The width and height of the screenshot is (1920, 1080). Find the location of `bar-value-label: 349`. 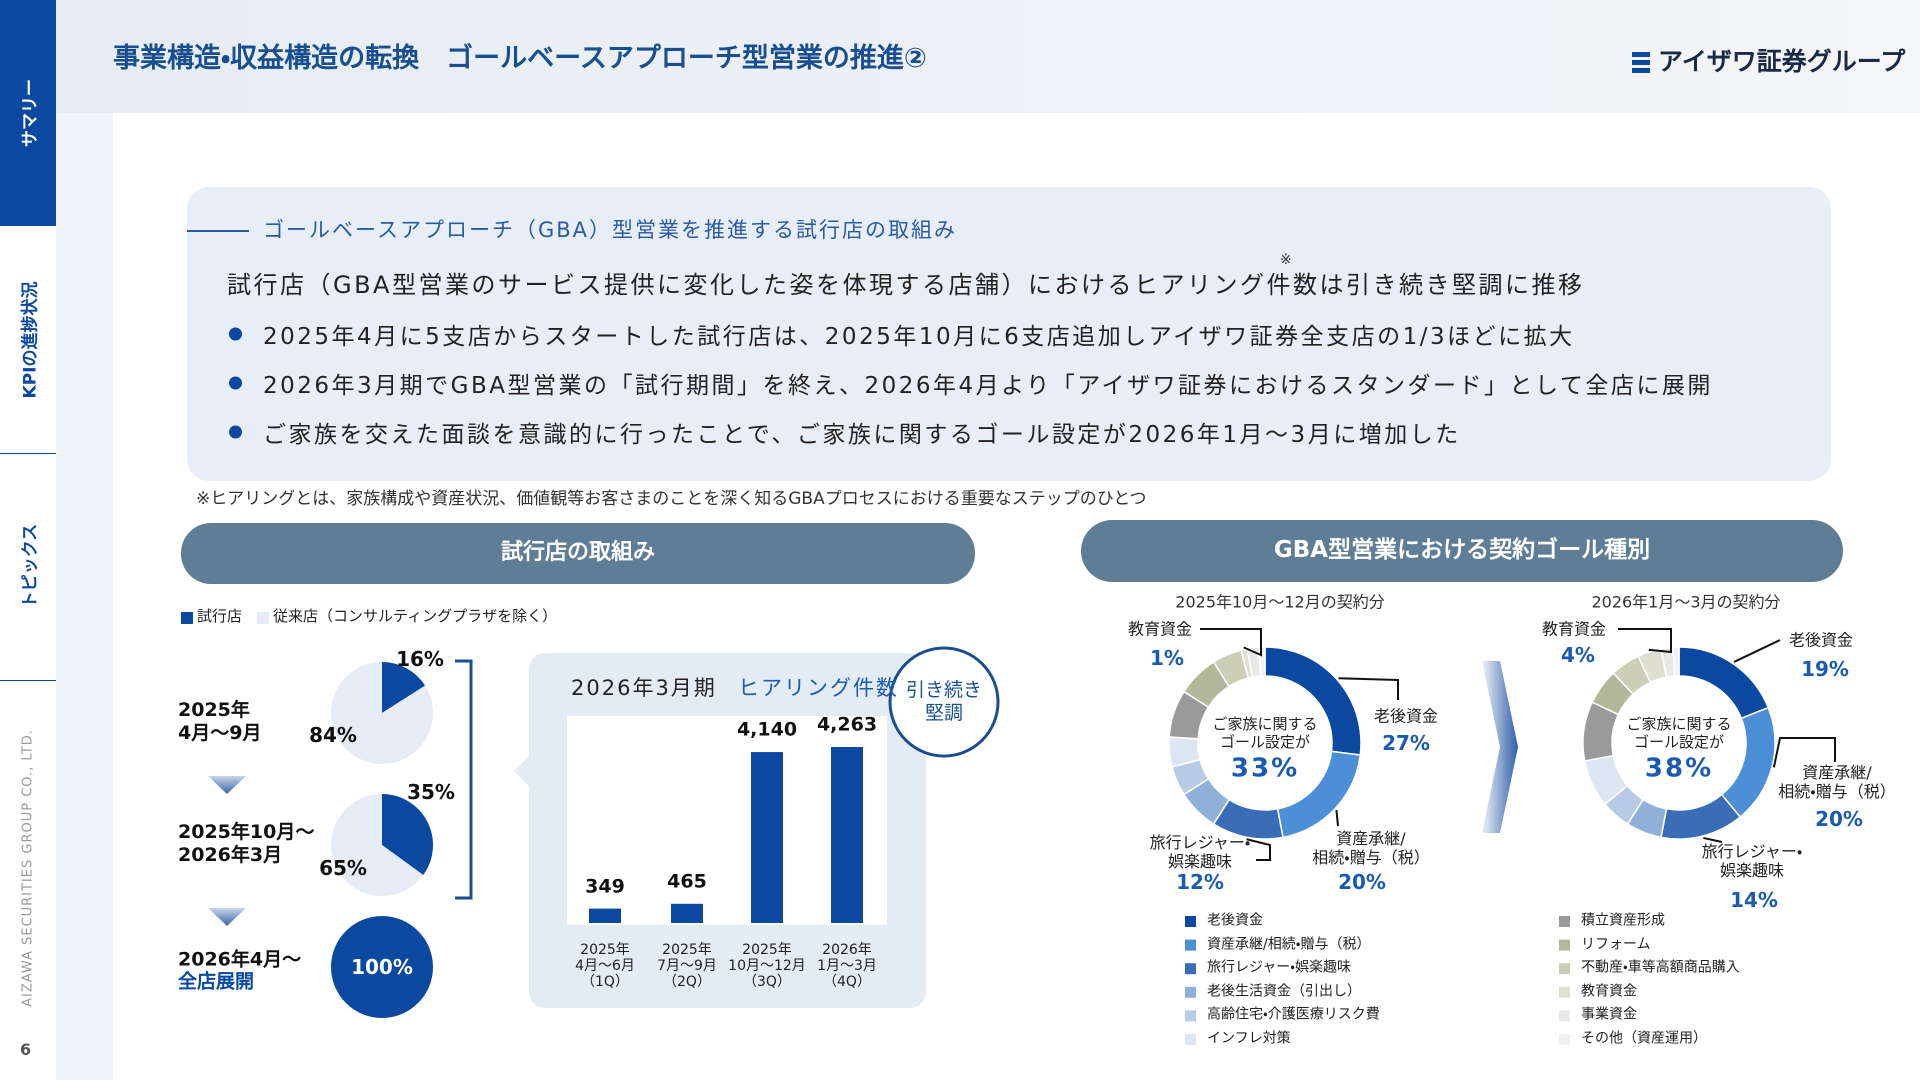

bar-value-label: 349 is located at coordinates (605, 886).